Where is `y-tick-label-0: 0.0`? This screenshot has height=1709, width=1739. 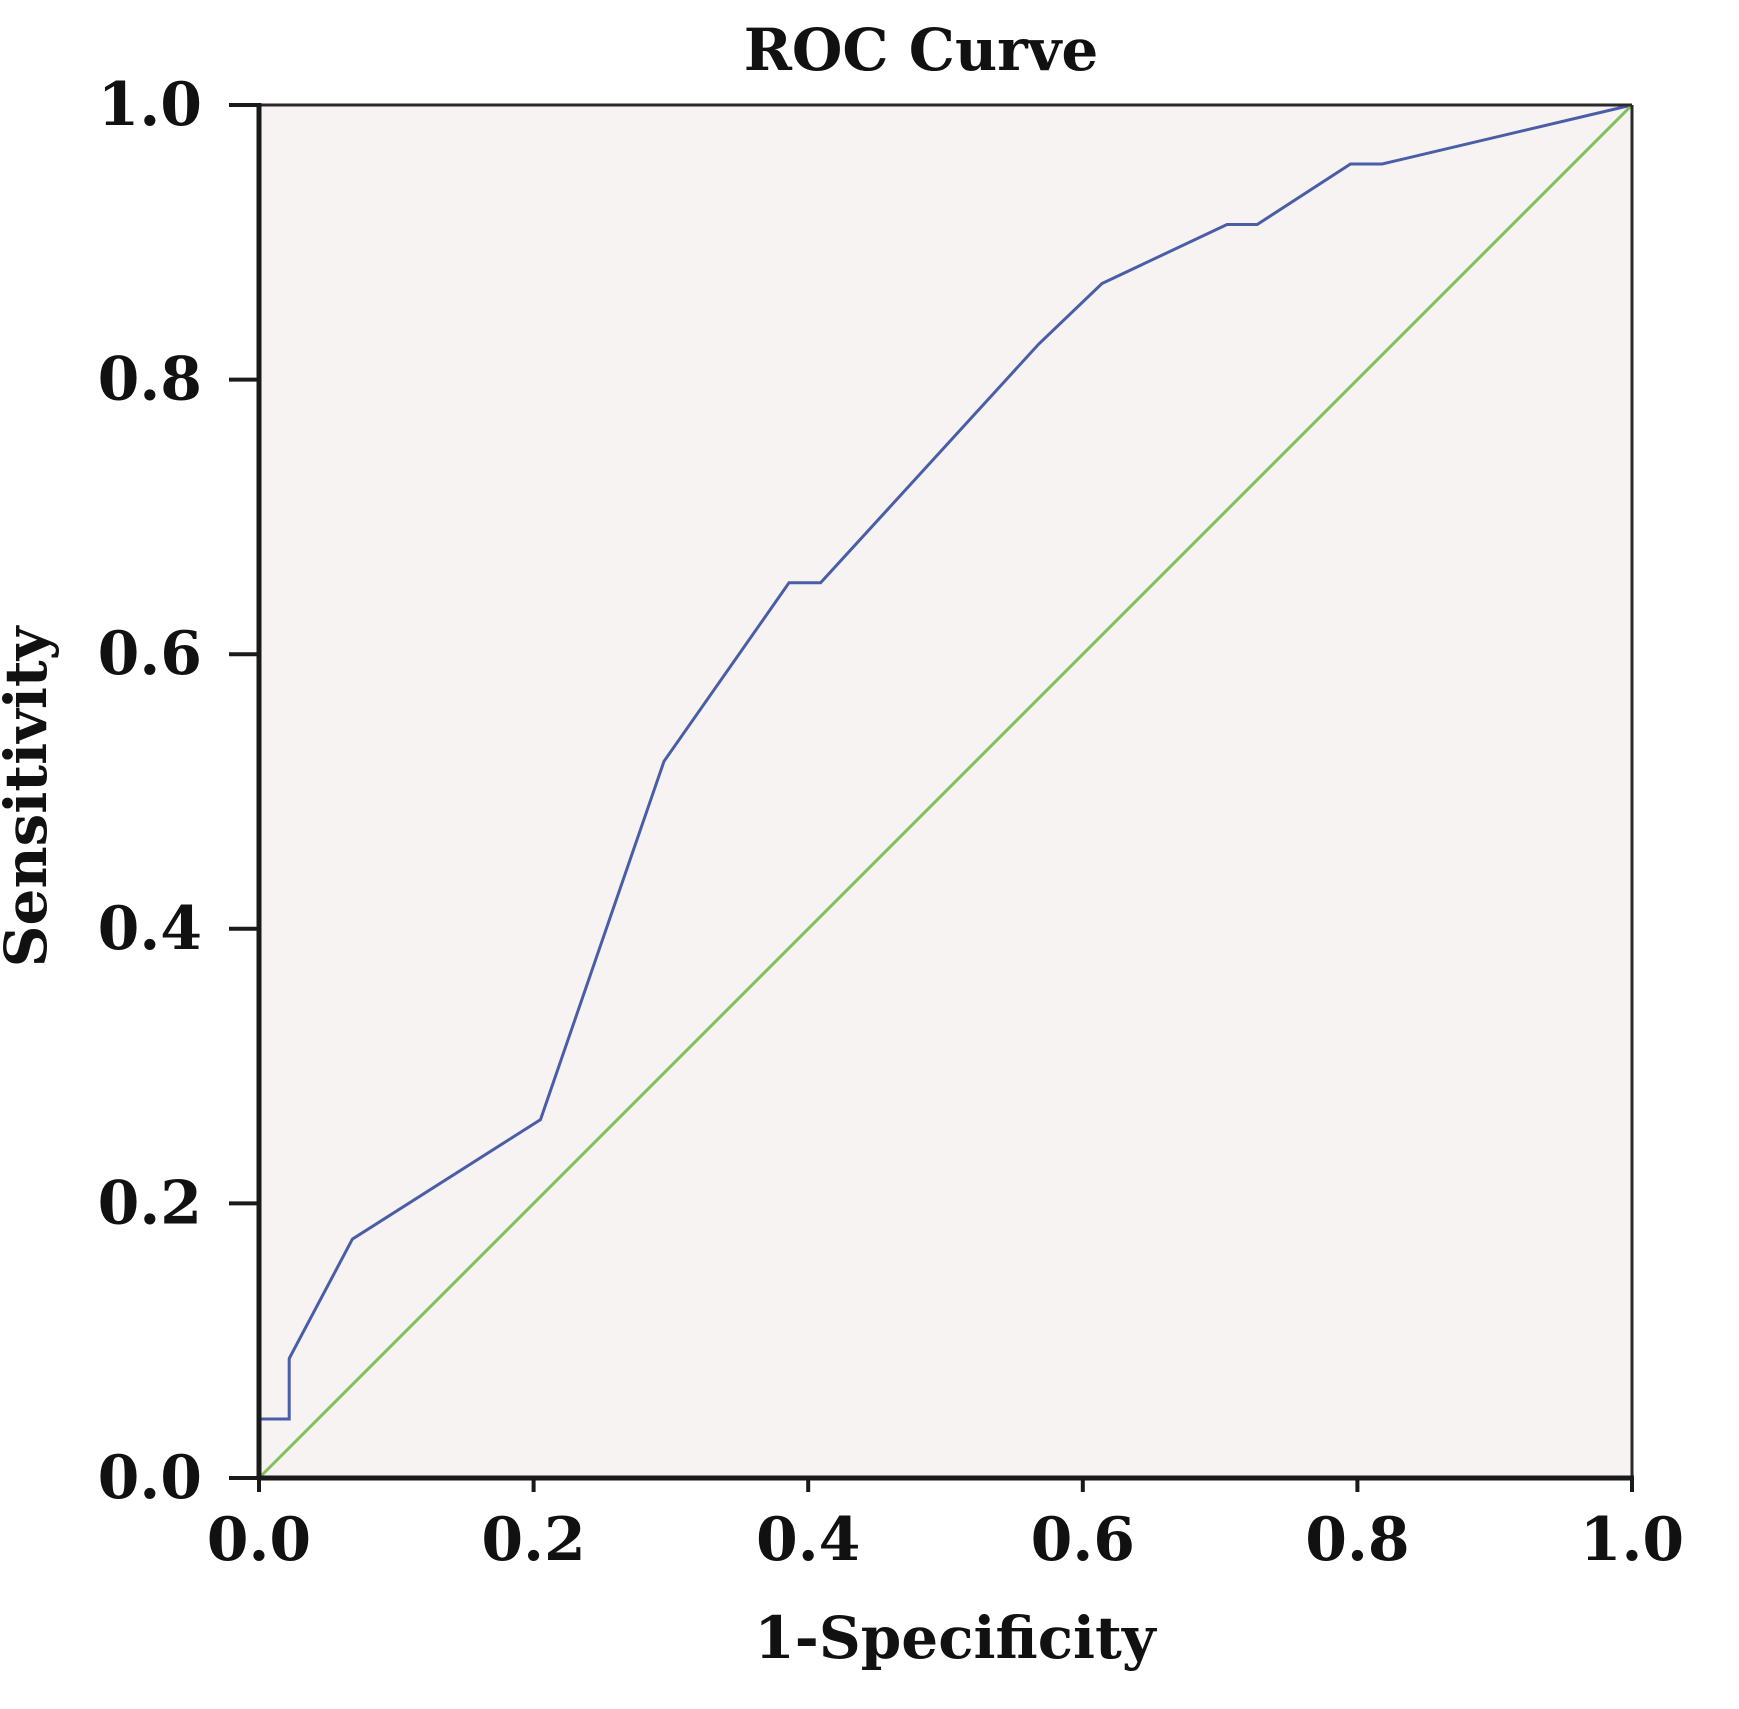
y-tick-label-0: 0.0 is located at coordinates (150, 1478).